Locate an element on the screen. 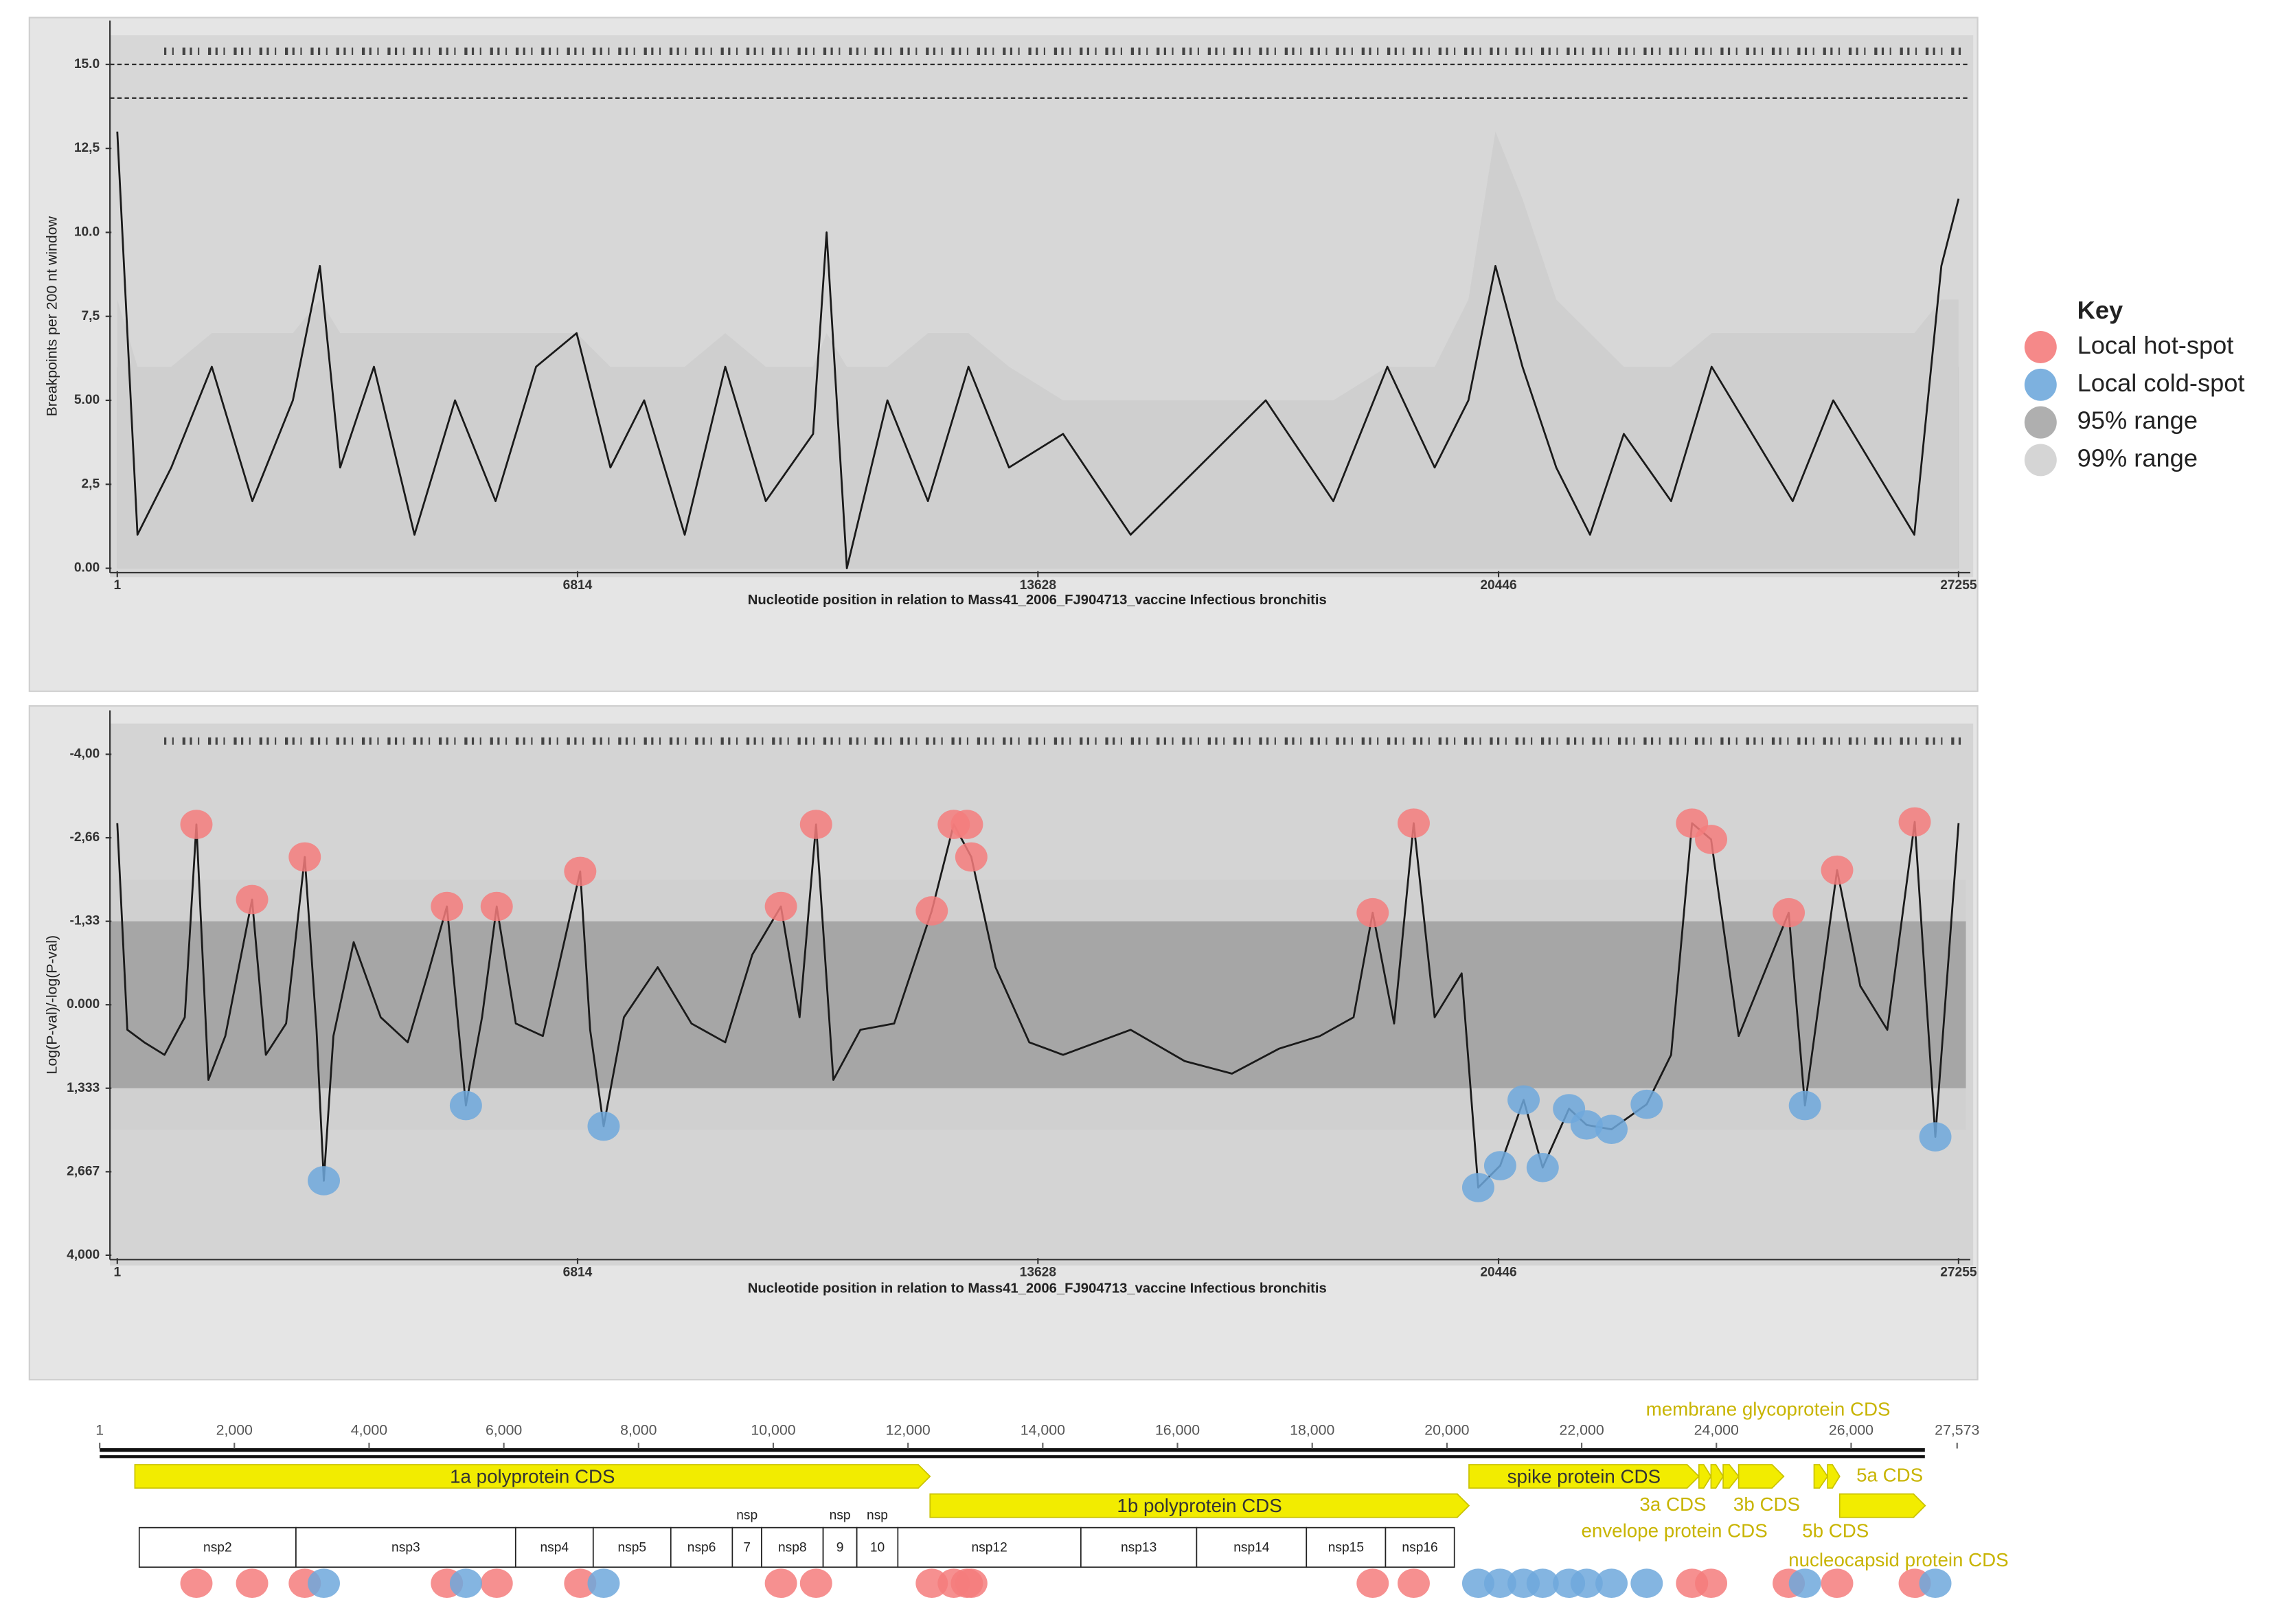 The width and height of the screenshot is (2278, 1624). gene-label: spike protein CDS is located at coordinates (1584, 1476).